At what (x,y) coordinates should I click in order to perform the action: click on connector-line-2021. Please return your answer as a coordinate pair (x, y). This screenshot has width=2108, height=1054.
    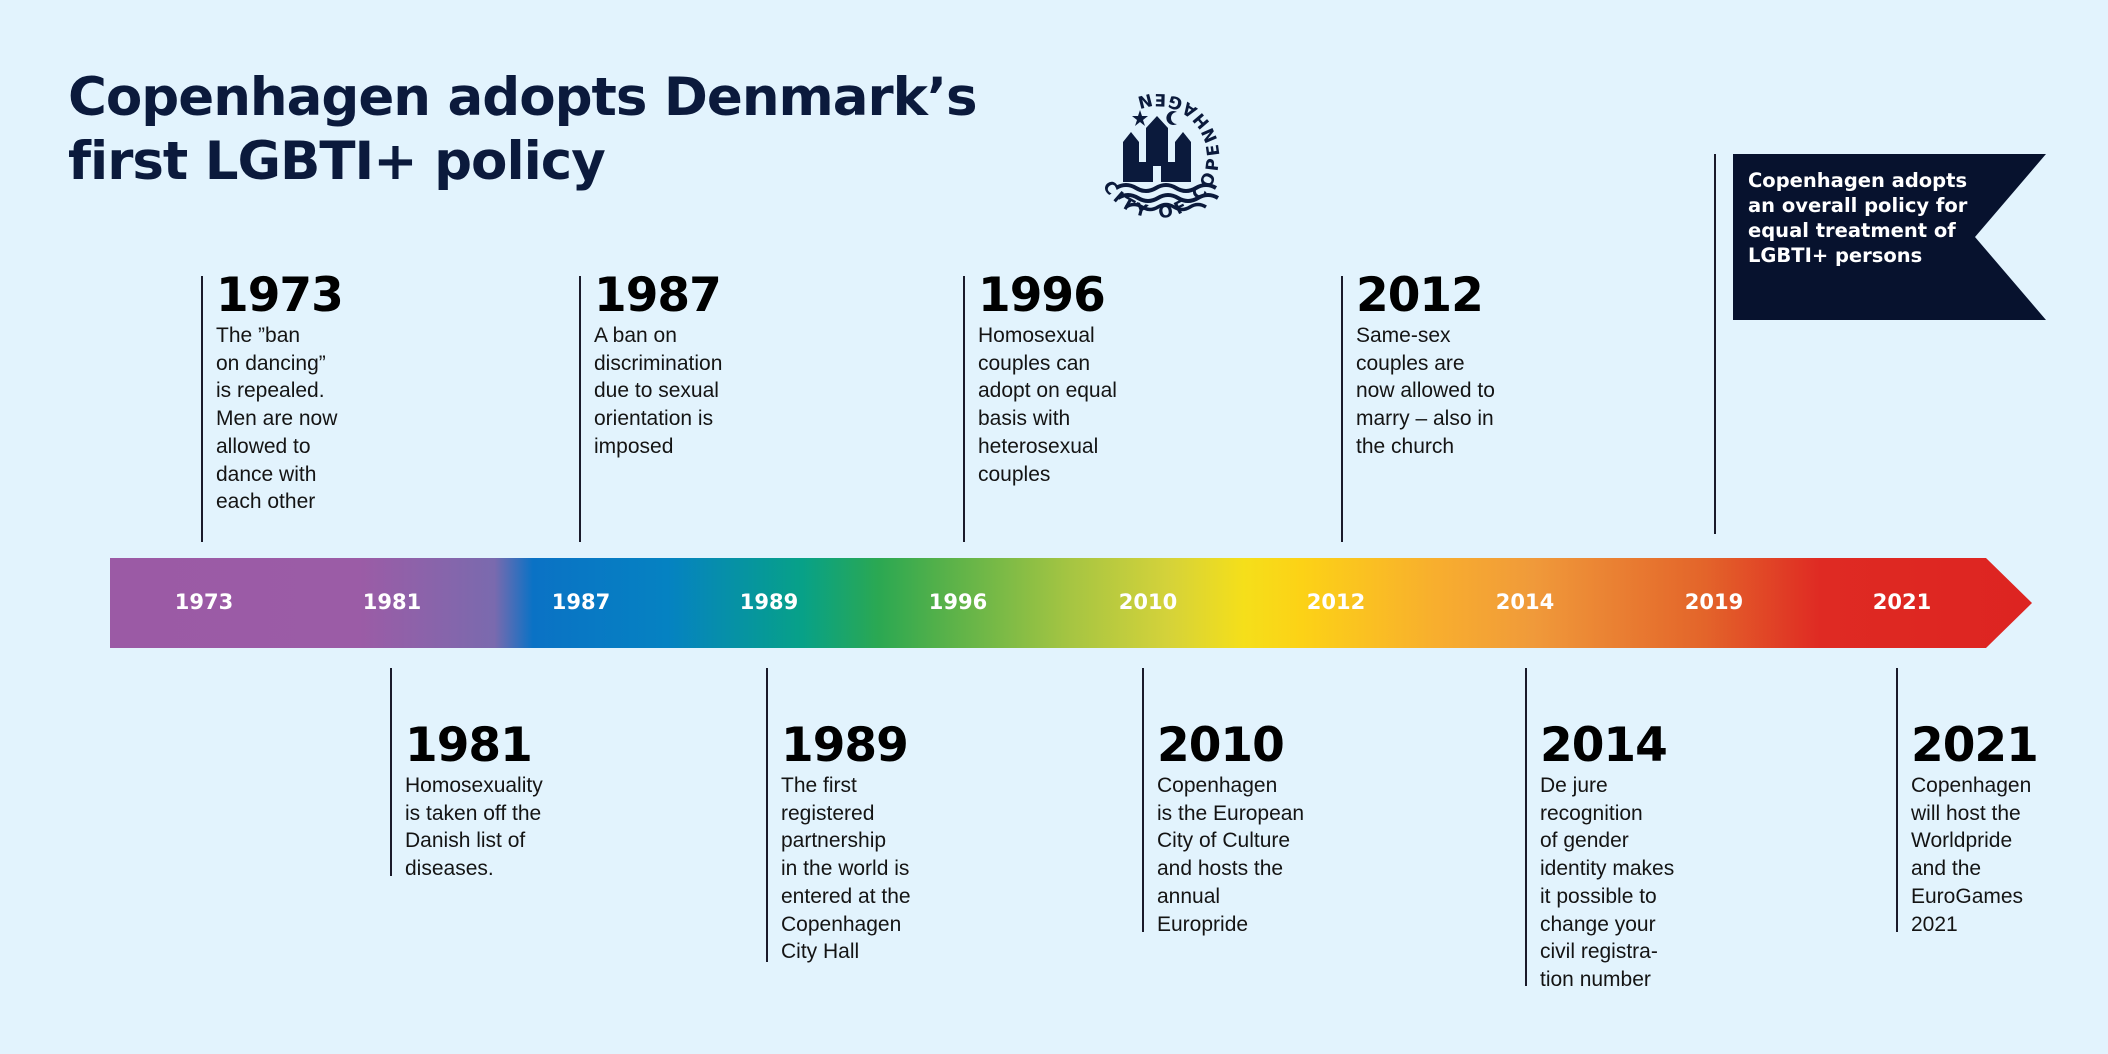
    Looking at the image, I should click on (1897, 800).